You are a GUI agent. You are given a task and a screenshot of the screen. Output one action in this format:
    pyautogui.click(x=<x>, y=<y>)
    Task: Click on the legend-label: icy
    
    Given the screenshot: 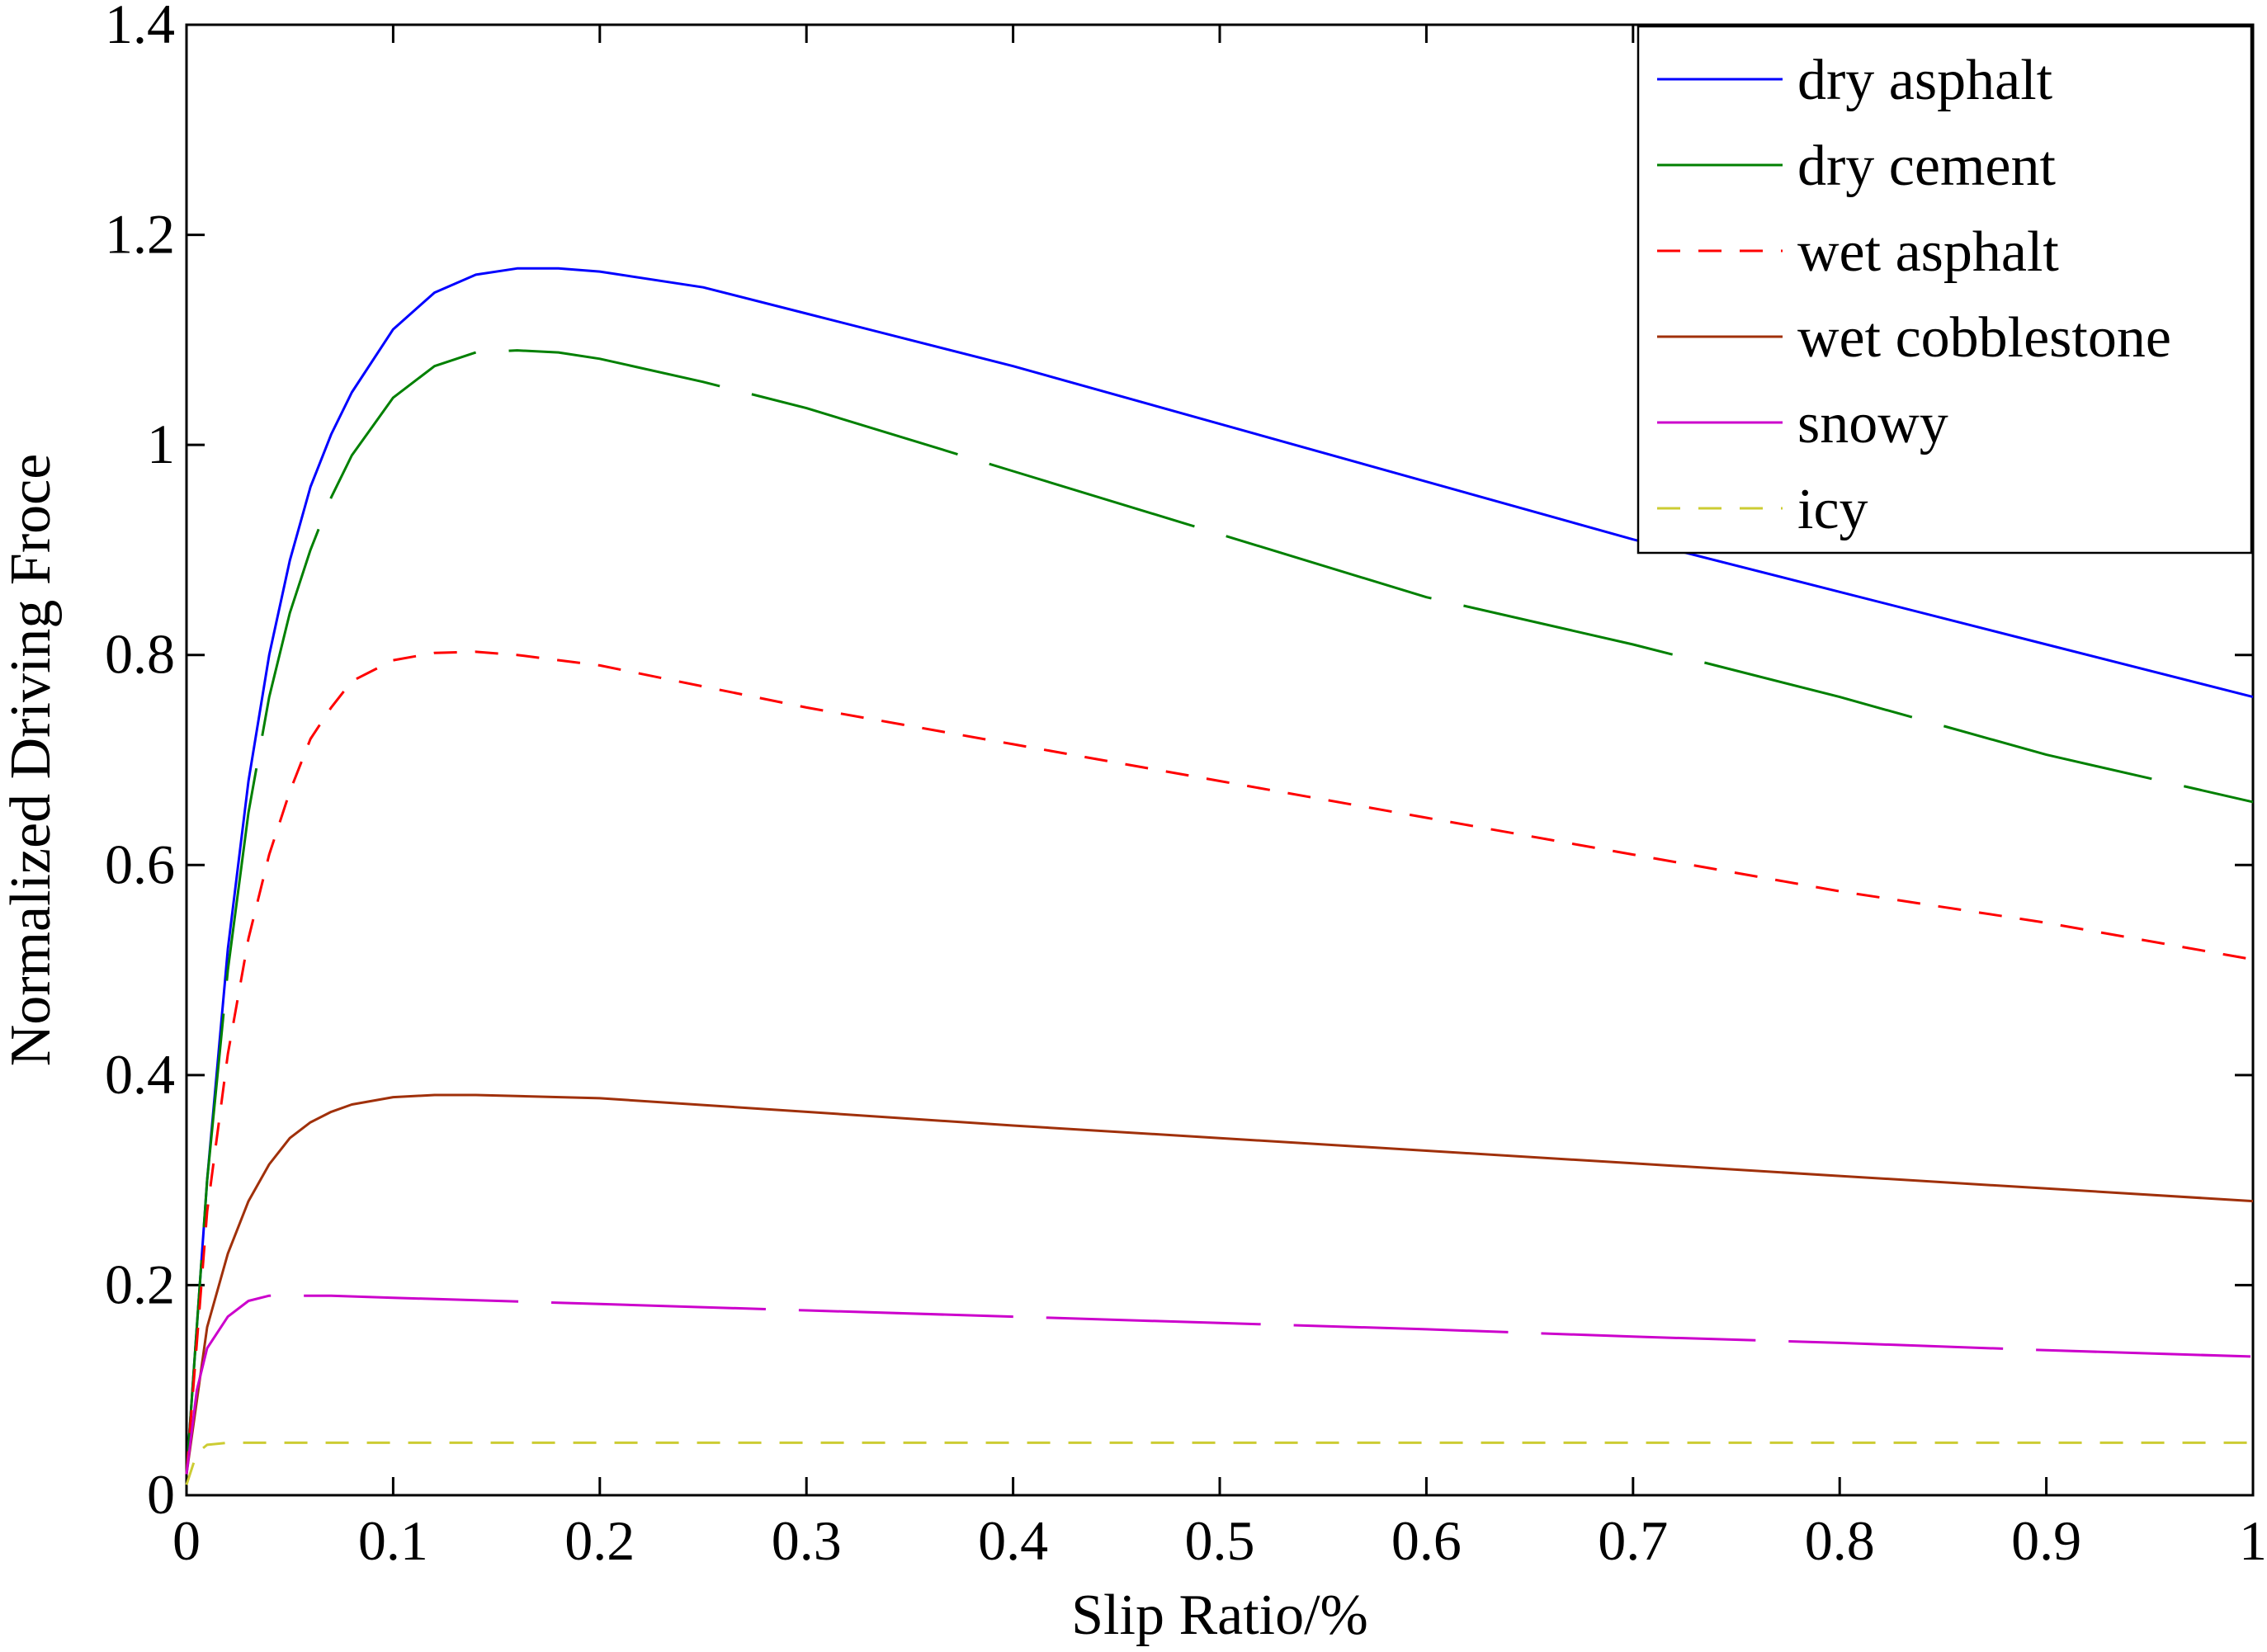 What is the action you would take?
    pyautogui.click(x=1833, y=510)
    